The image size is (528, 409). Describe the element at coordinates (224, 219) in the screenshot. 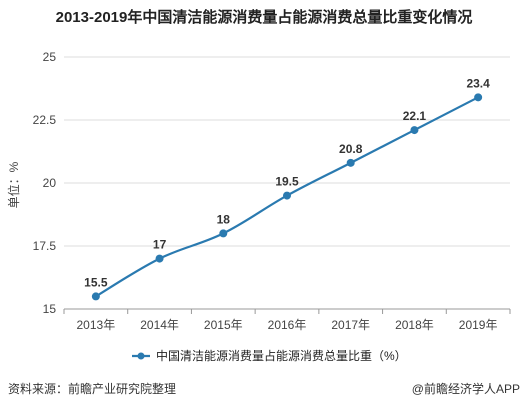

I see `data-label: 18` at that location.